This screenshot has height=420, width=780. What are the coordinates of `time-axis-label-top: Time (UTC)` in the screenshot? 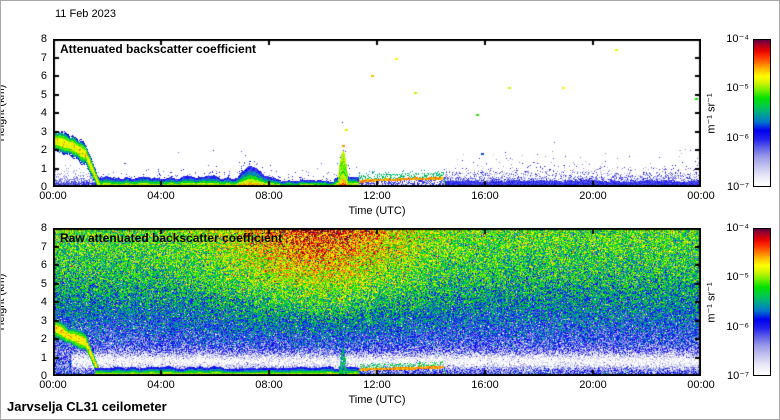 It's located at (377, 211).